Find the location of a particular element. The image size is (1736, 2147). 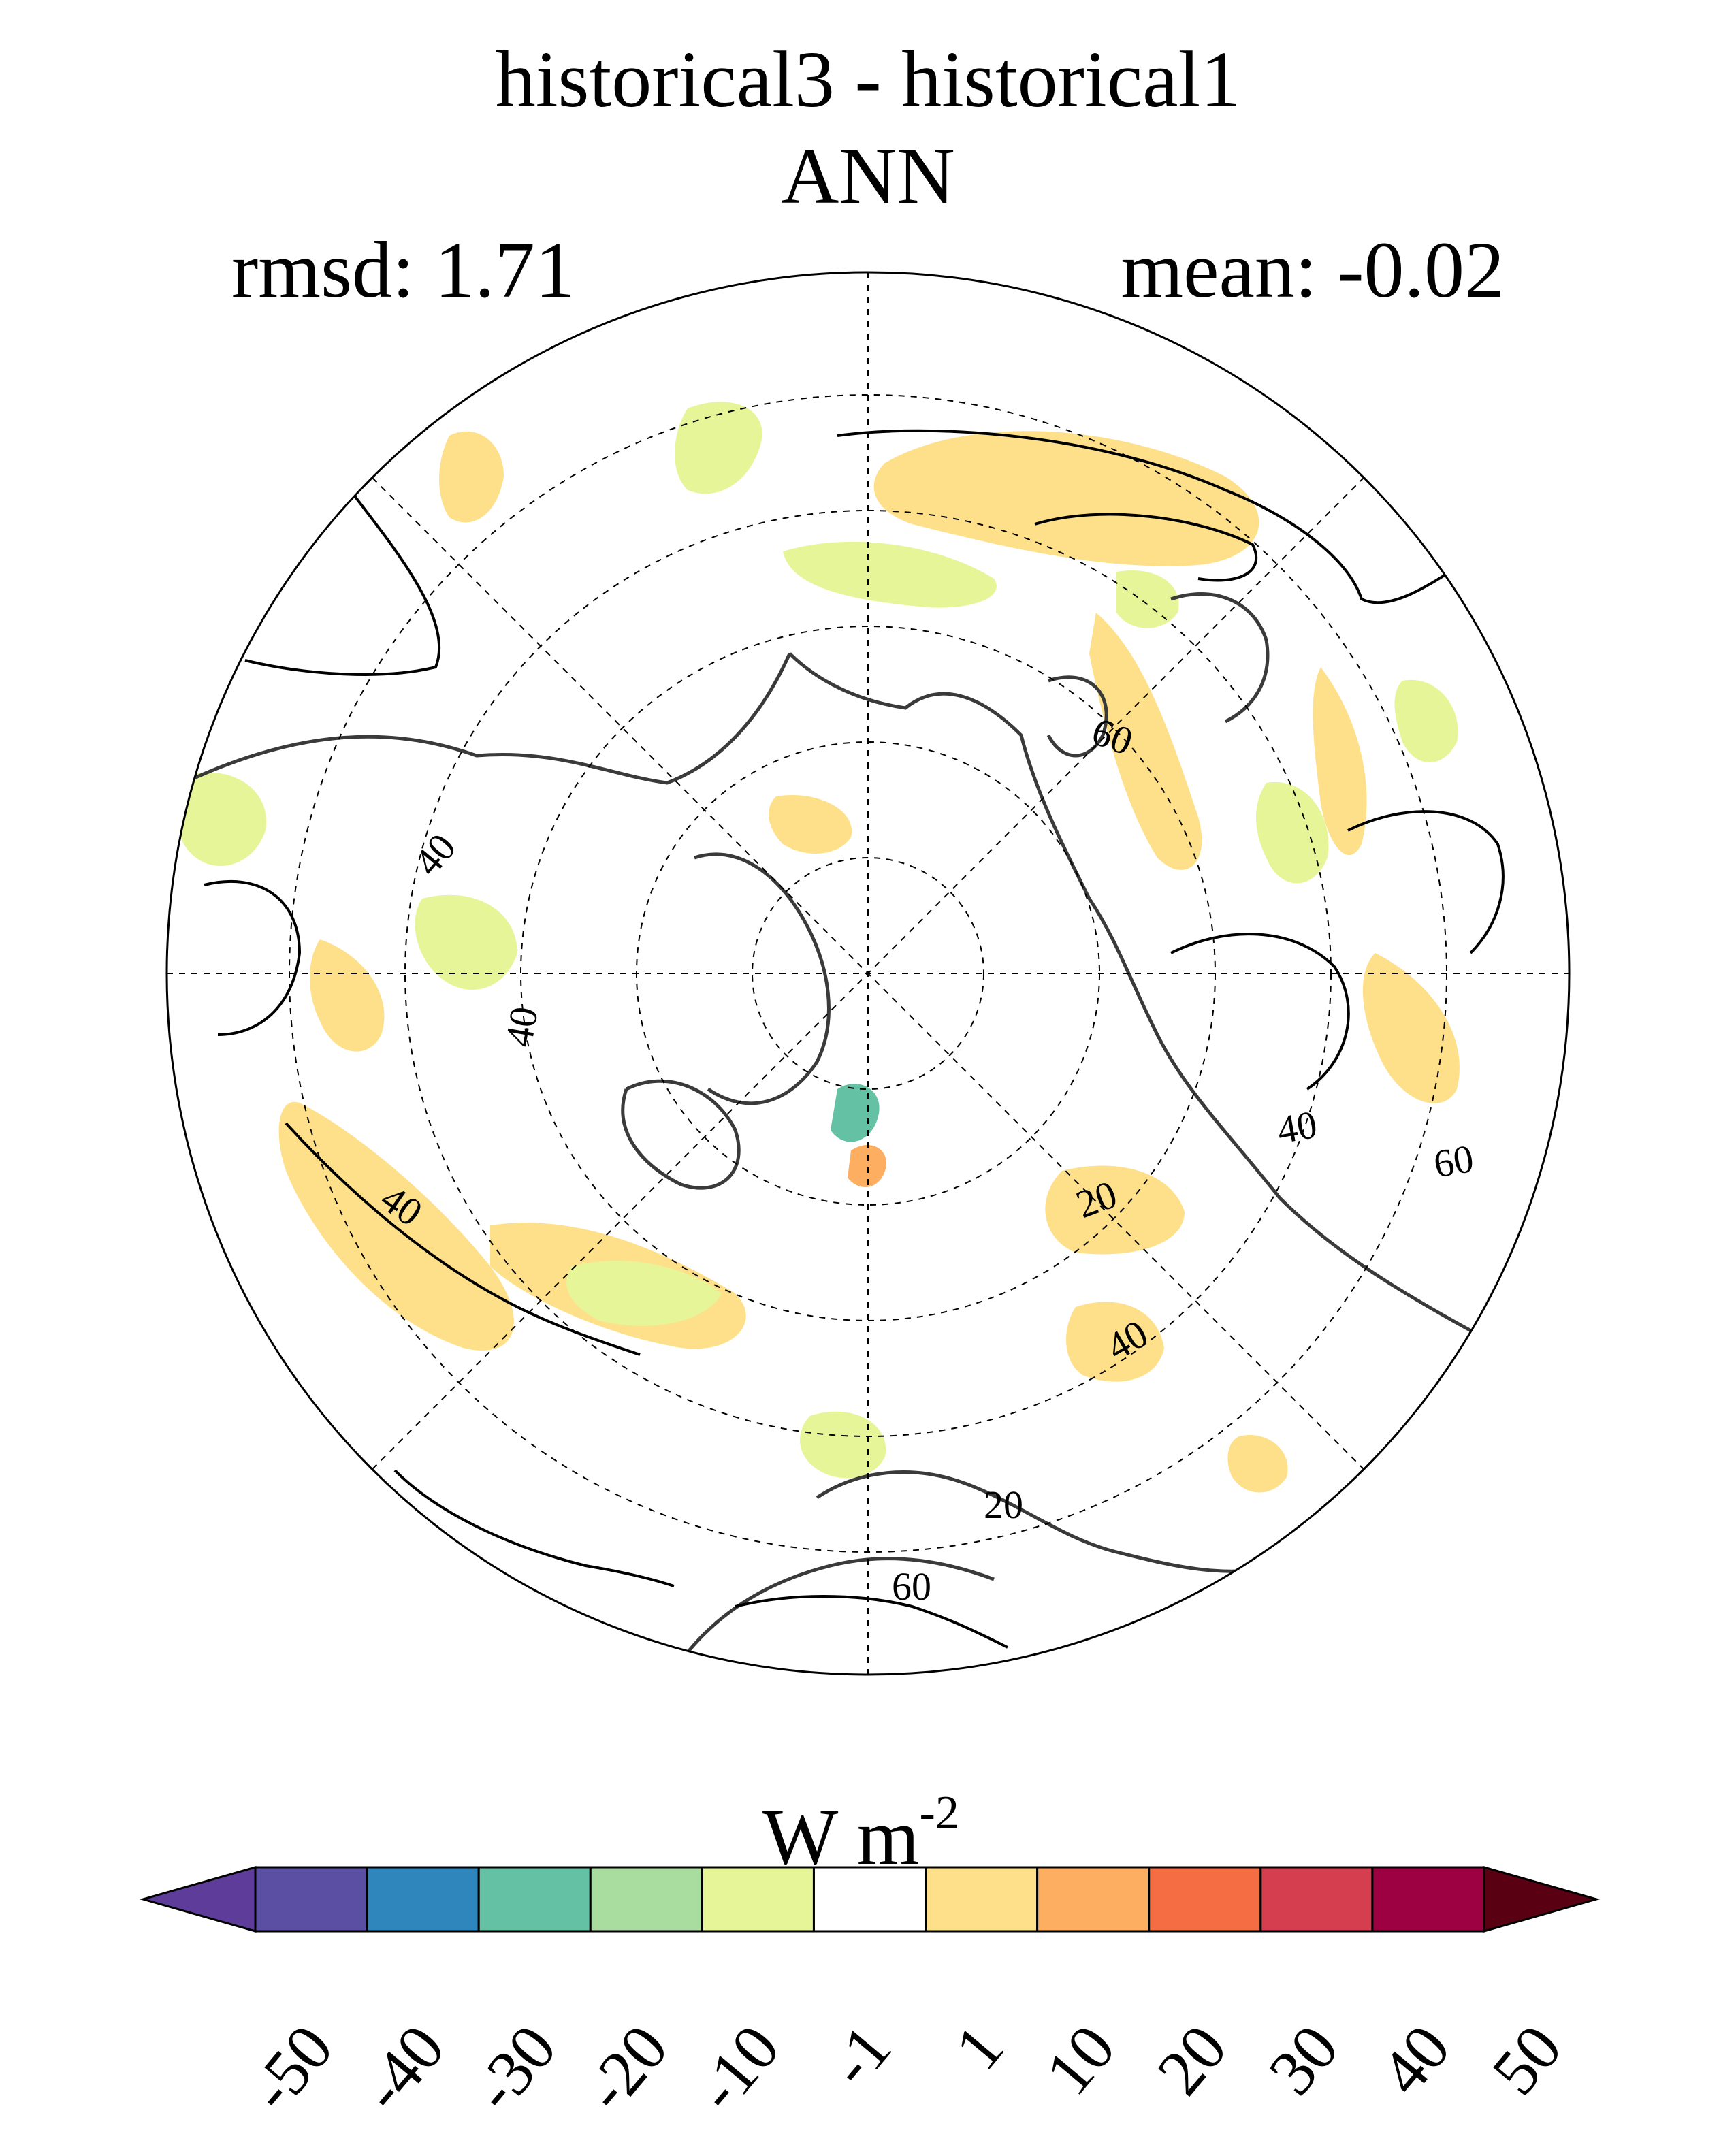

units-base: W m is located at coordinates (841, 1837).